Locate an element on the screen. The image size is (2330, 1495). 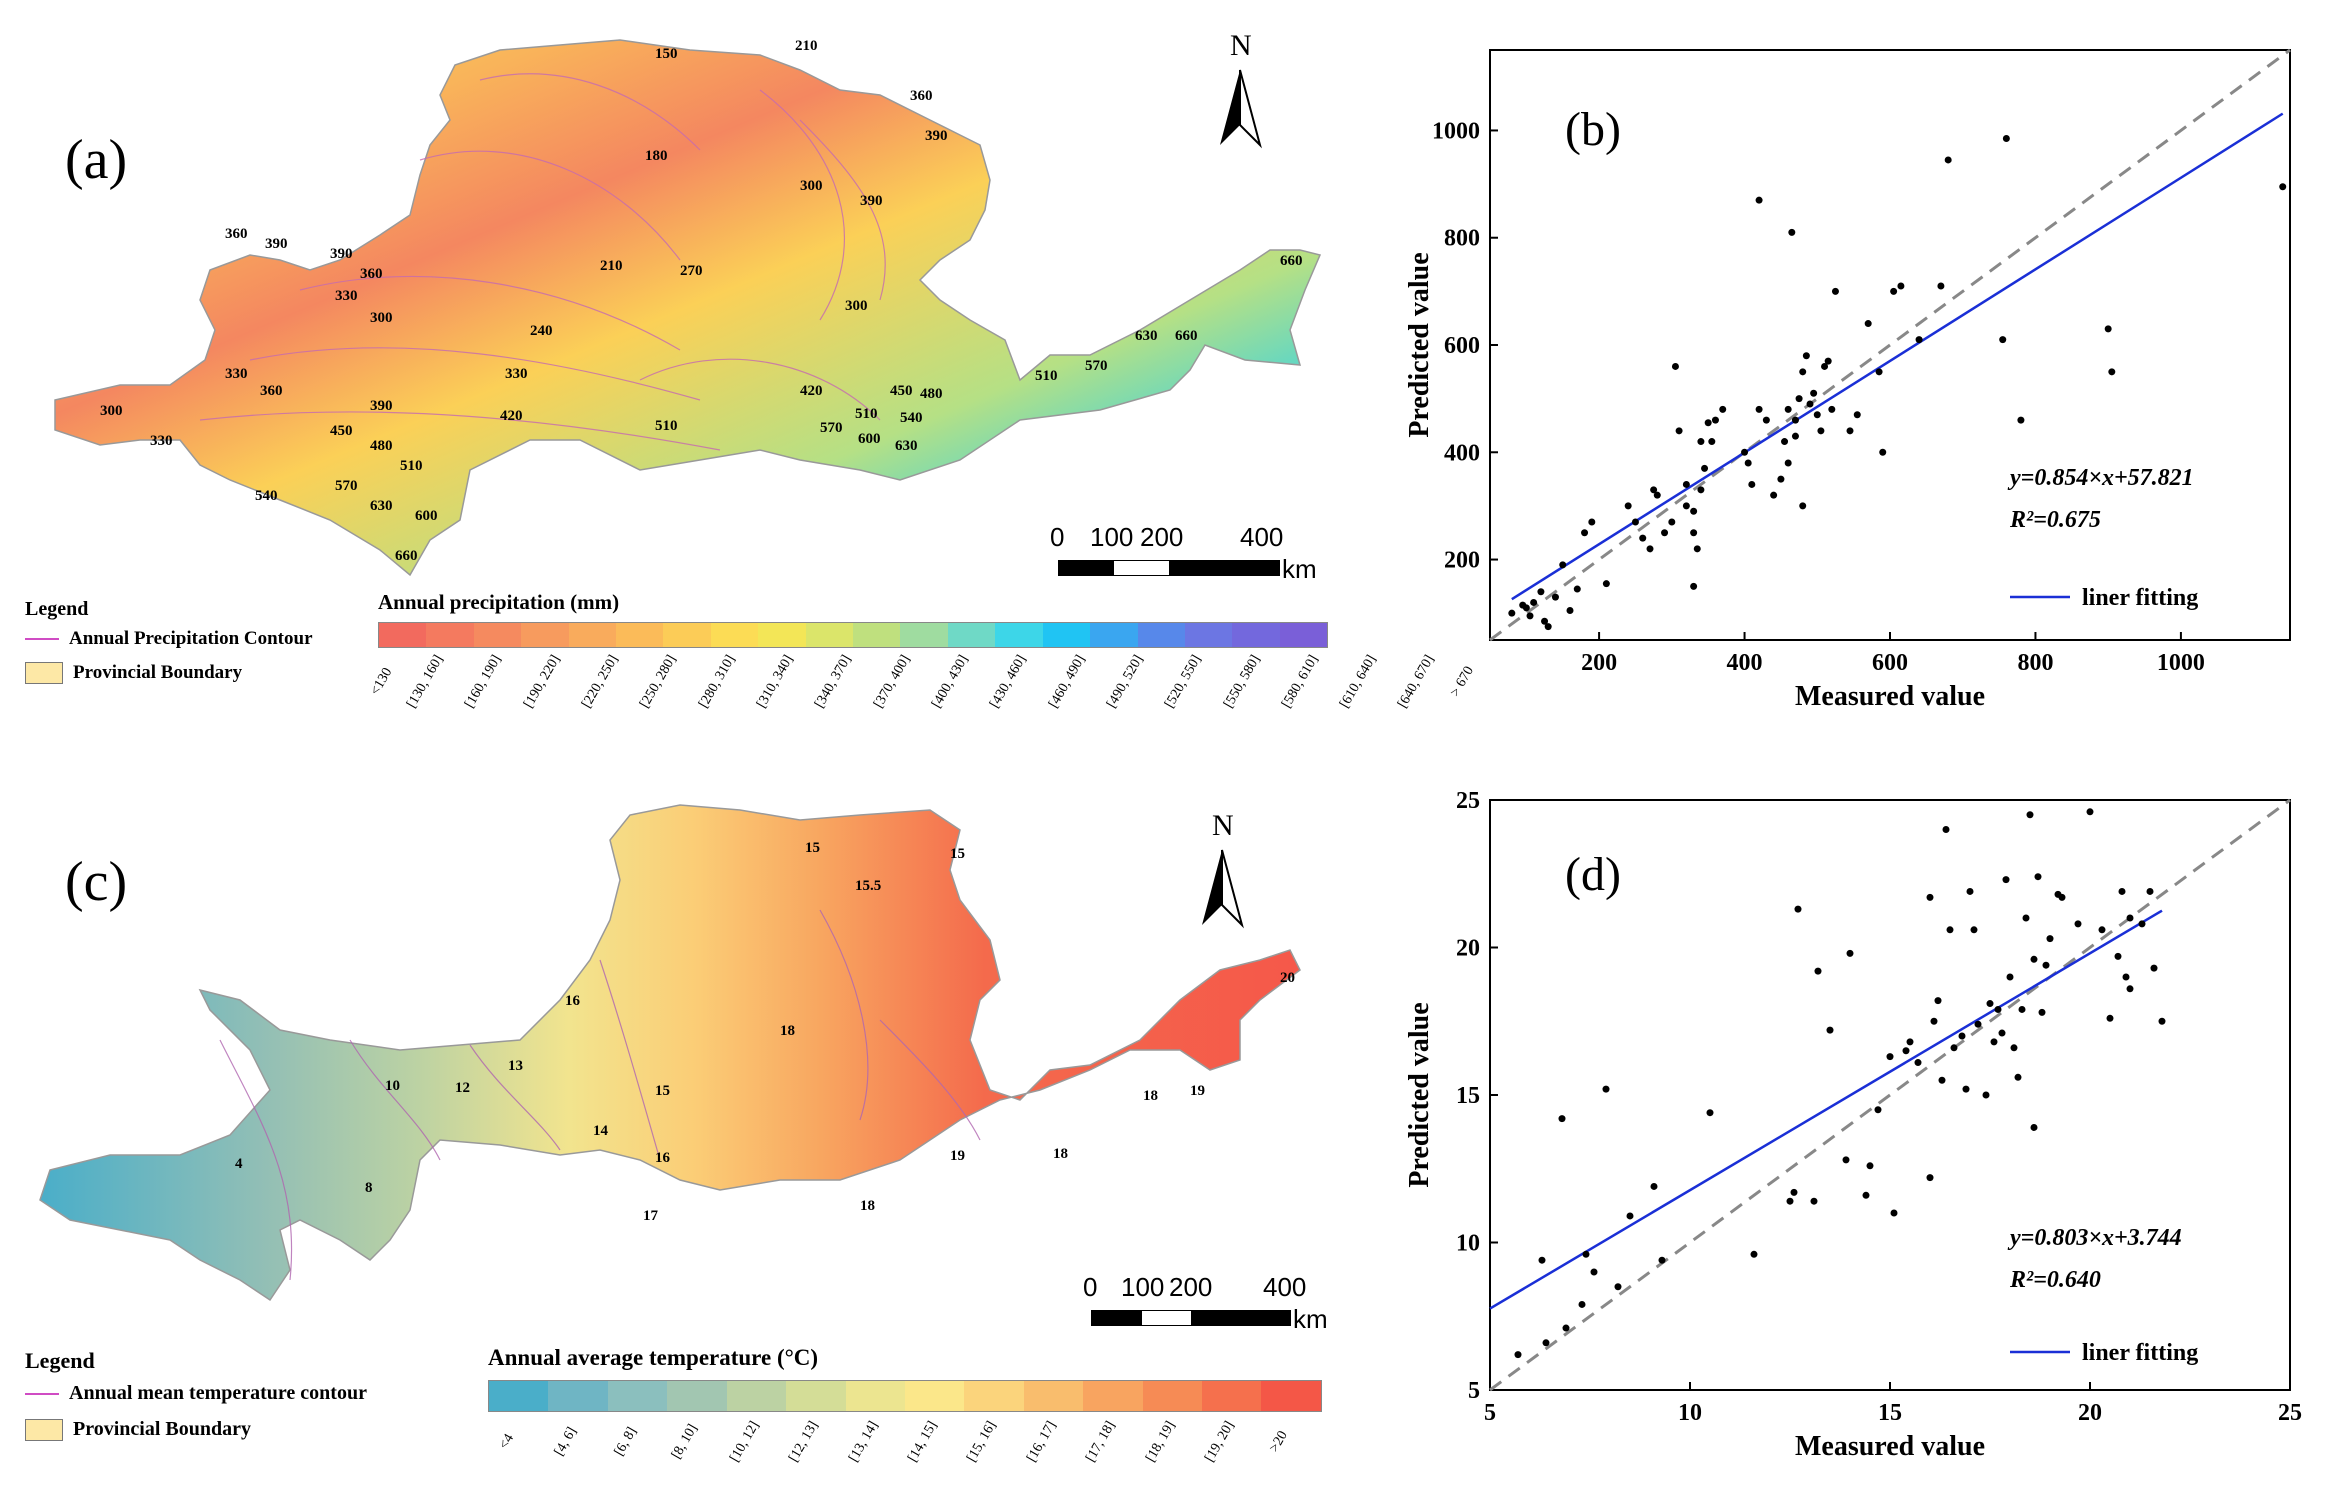
contour-label: 390 is located at coordinates (276, 244).